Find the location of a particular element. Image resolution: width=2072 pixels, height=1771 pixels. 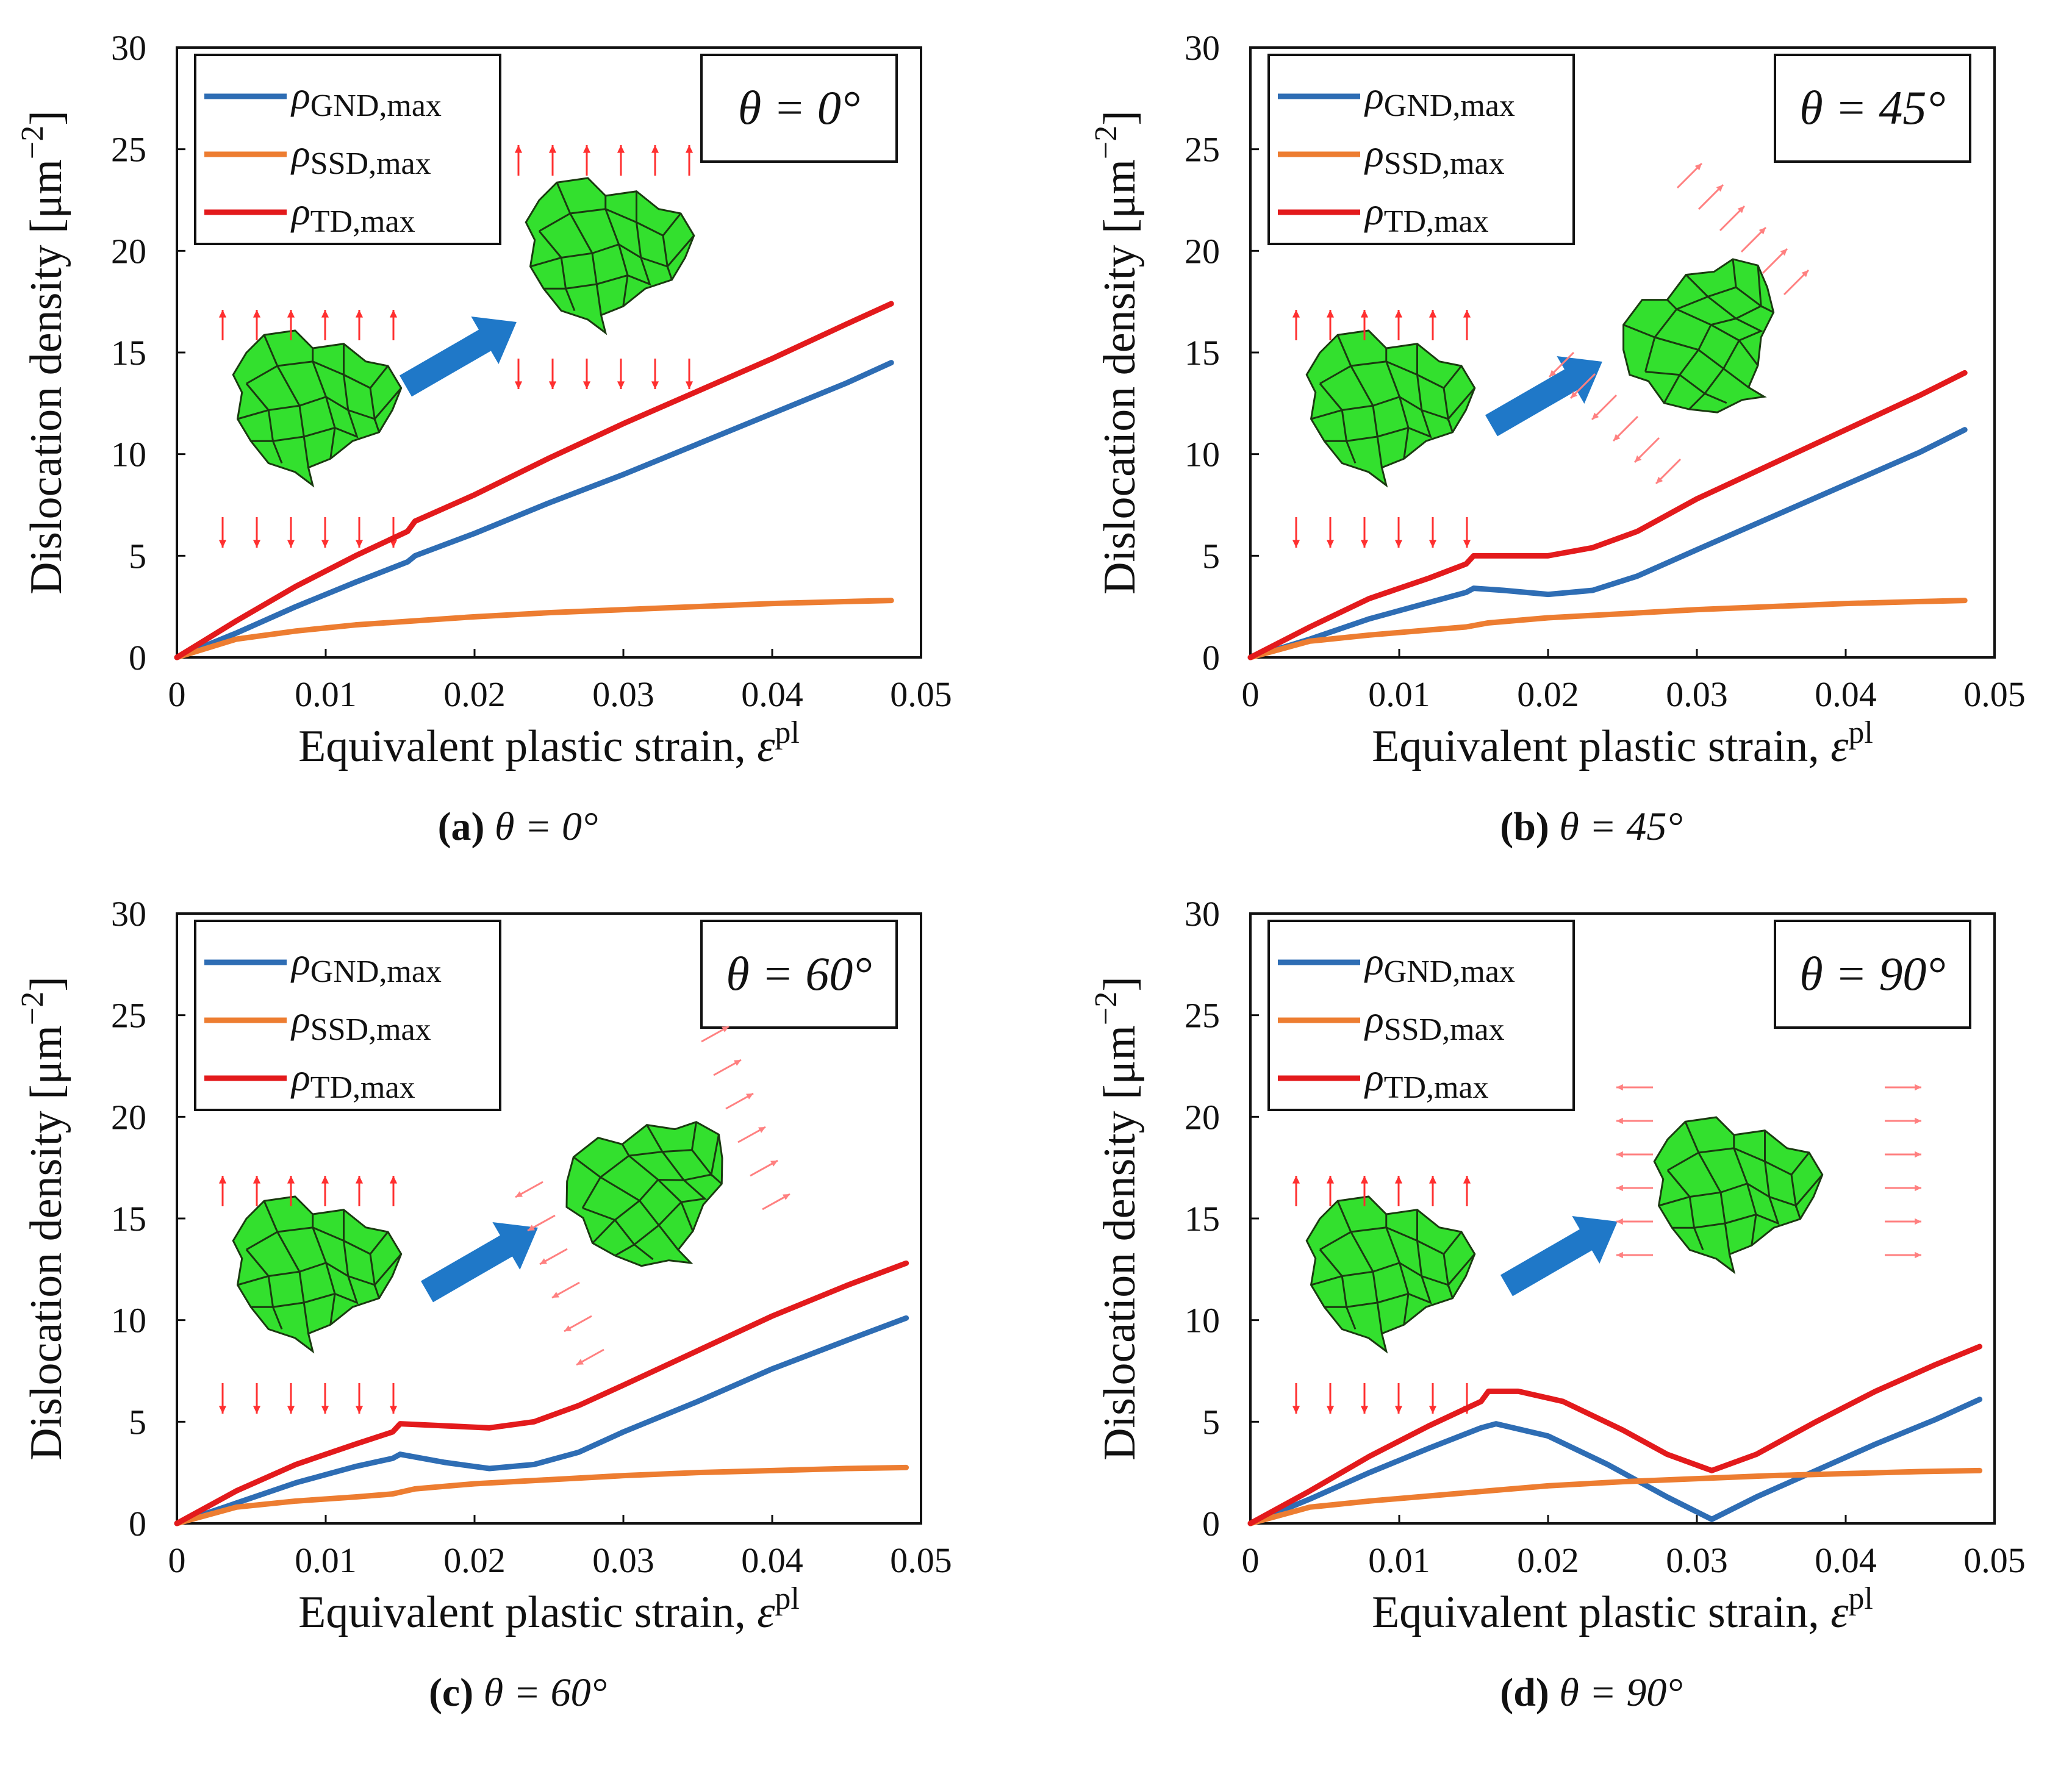

caption-letter: (c) is located at coordinates (451, 1693).